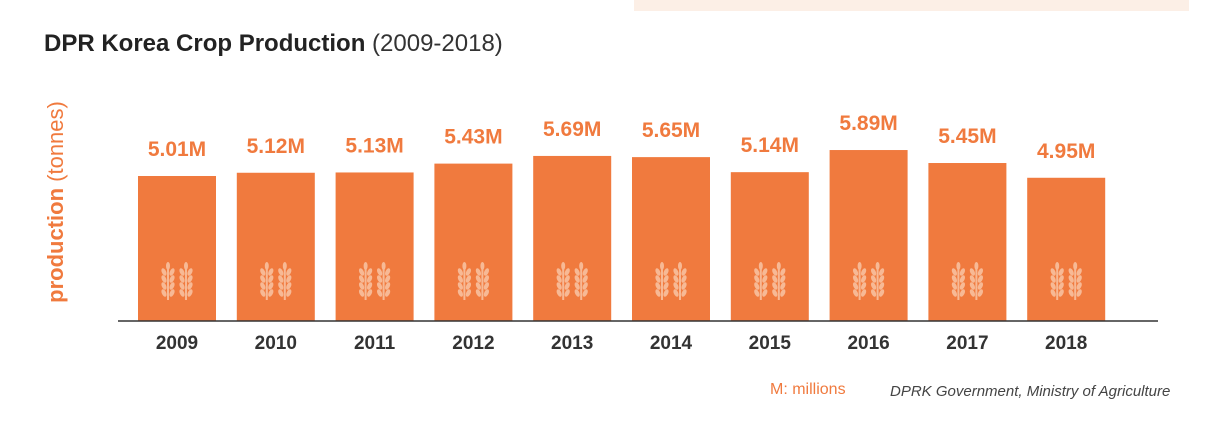 The width and height of the screenshot is (1214, 434). Describe the element at coordinates (572, 343) in the screenshot. I see `x-tick-label: 2013` at that location.